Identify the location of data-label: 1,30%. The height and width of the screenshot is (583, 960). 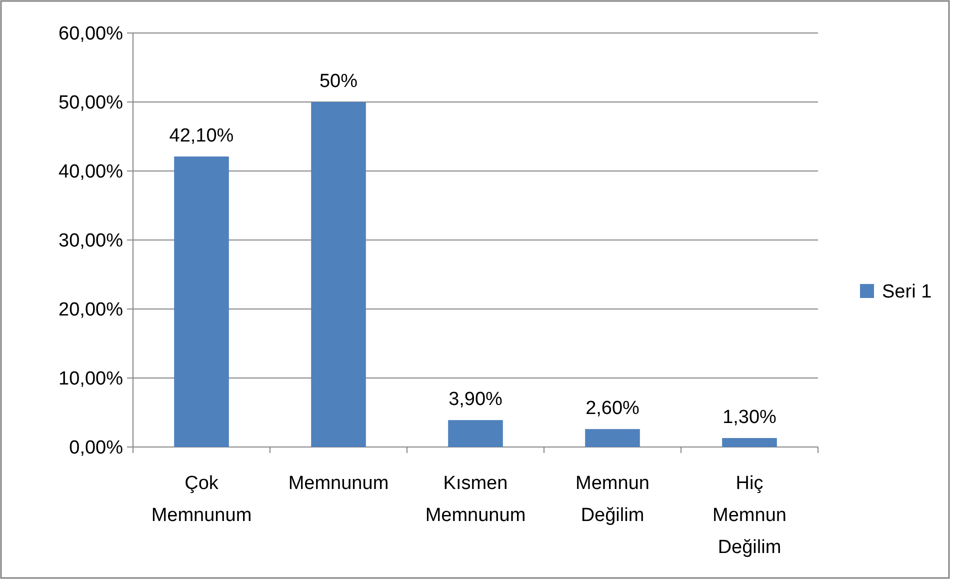
(749, 417).